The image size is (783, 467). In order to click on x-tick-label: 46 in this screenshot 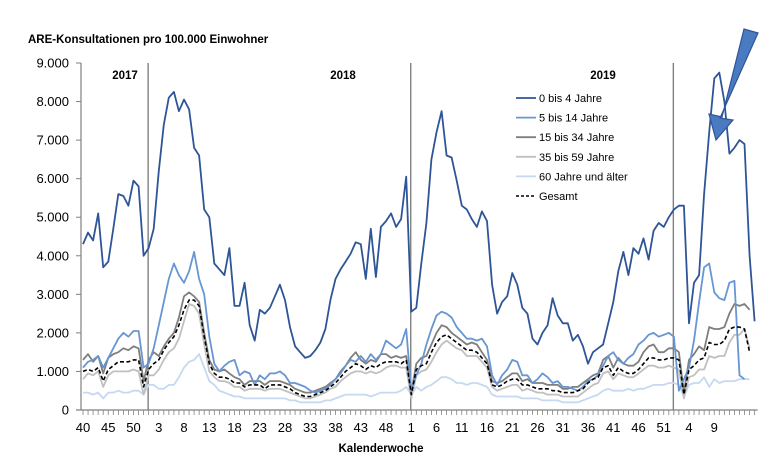, I will do `click(638, 427)`.